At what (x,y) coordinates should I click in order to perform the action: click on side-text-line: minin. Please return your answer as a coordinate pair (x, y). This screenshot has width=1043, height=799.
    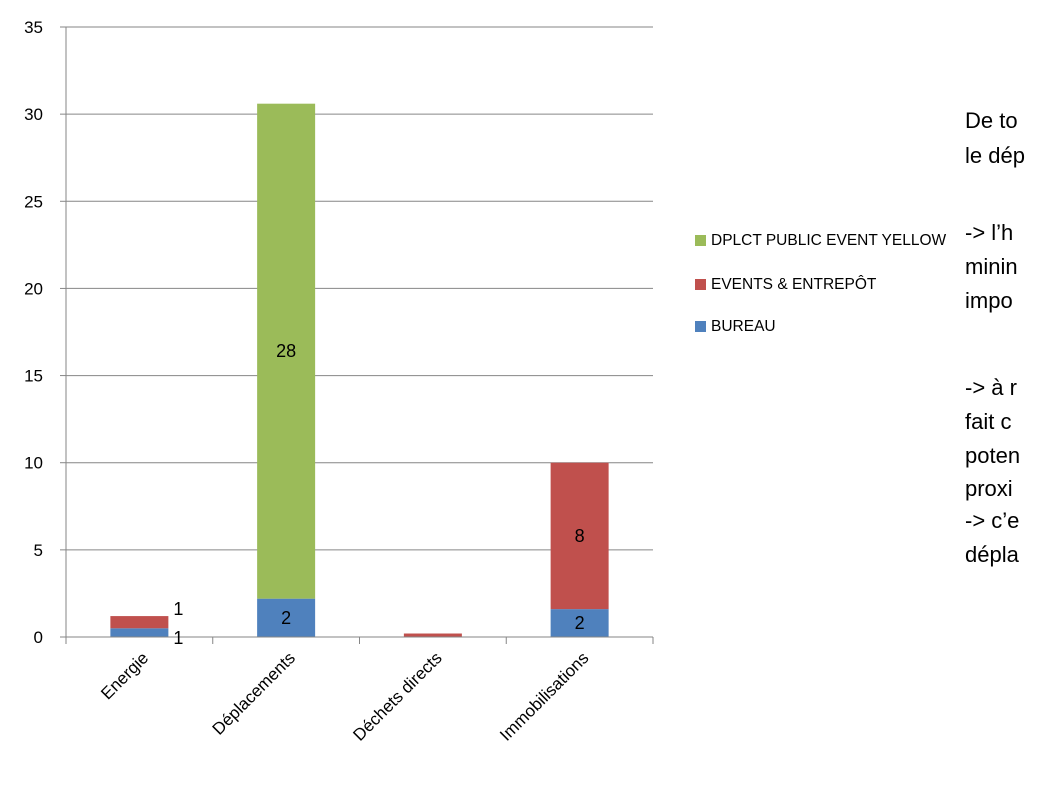
    Looking at the image, I should click on (991, 266).